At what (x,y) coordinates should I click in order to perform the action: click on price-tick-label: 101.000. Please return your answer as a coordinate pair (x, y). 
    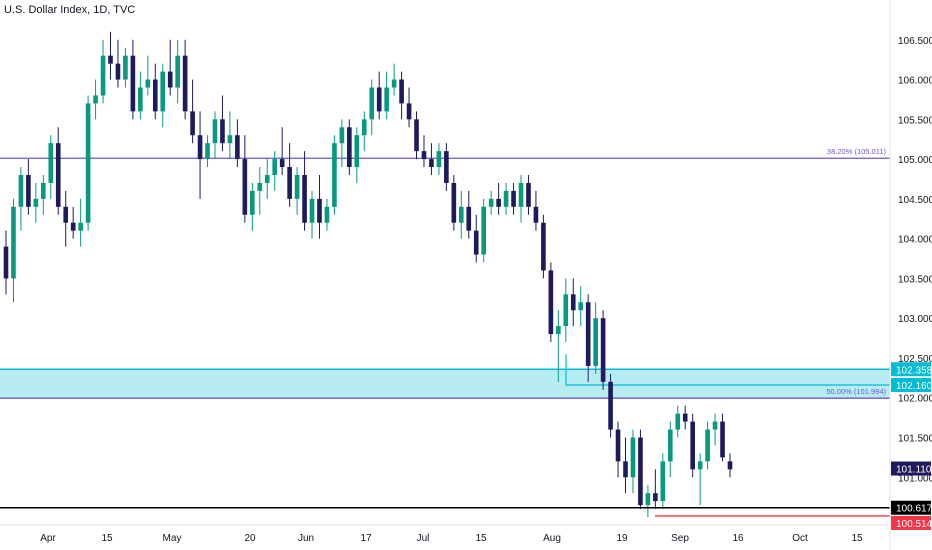
    Looking at the image, I should click on (915, 478).